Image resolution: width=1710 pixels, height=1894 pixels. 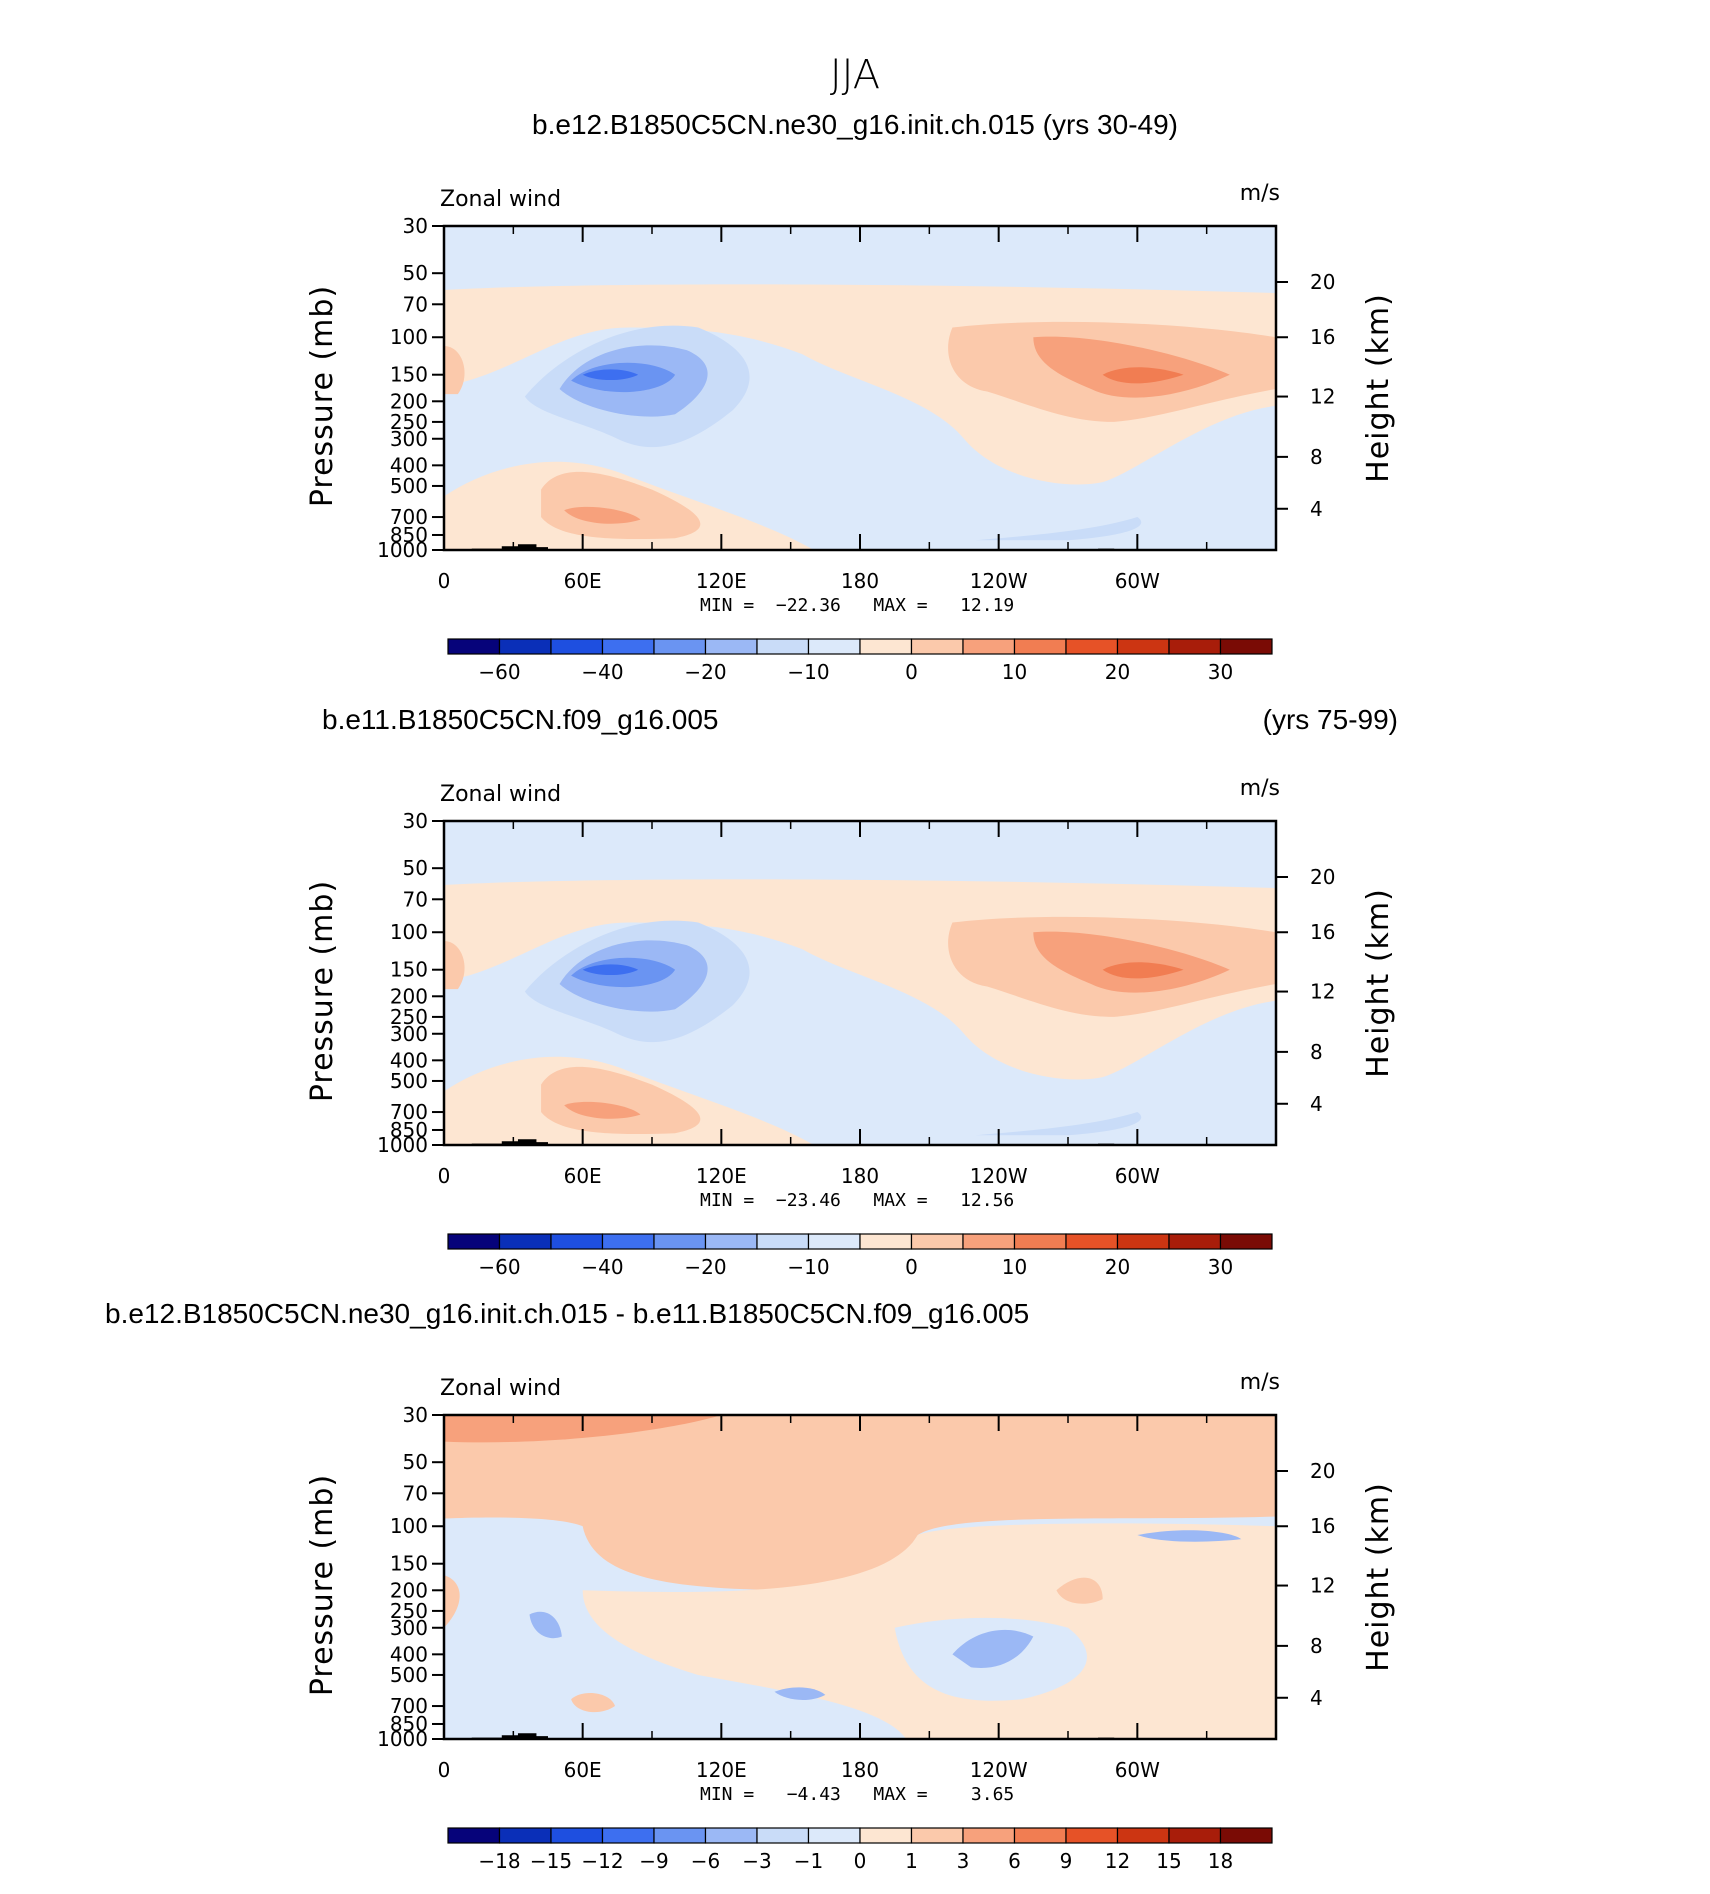 What do you see at coordinates (705, 1267) in the screenshot?
I see `colorbar-label: −20` at bounding box center [705, 1267].